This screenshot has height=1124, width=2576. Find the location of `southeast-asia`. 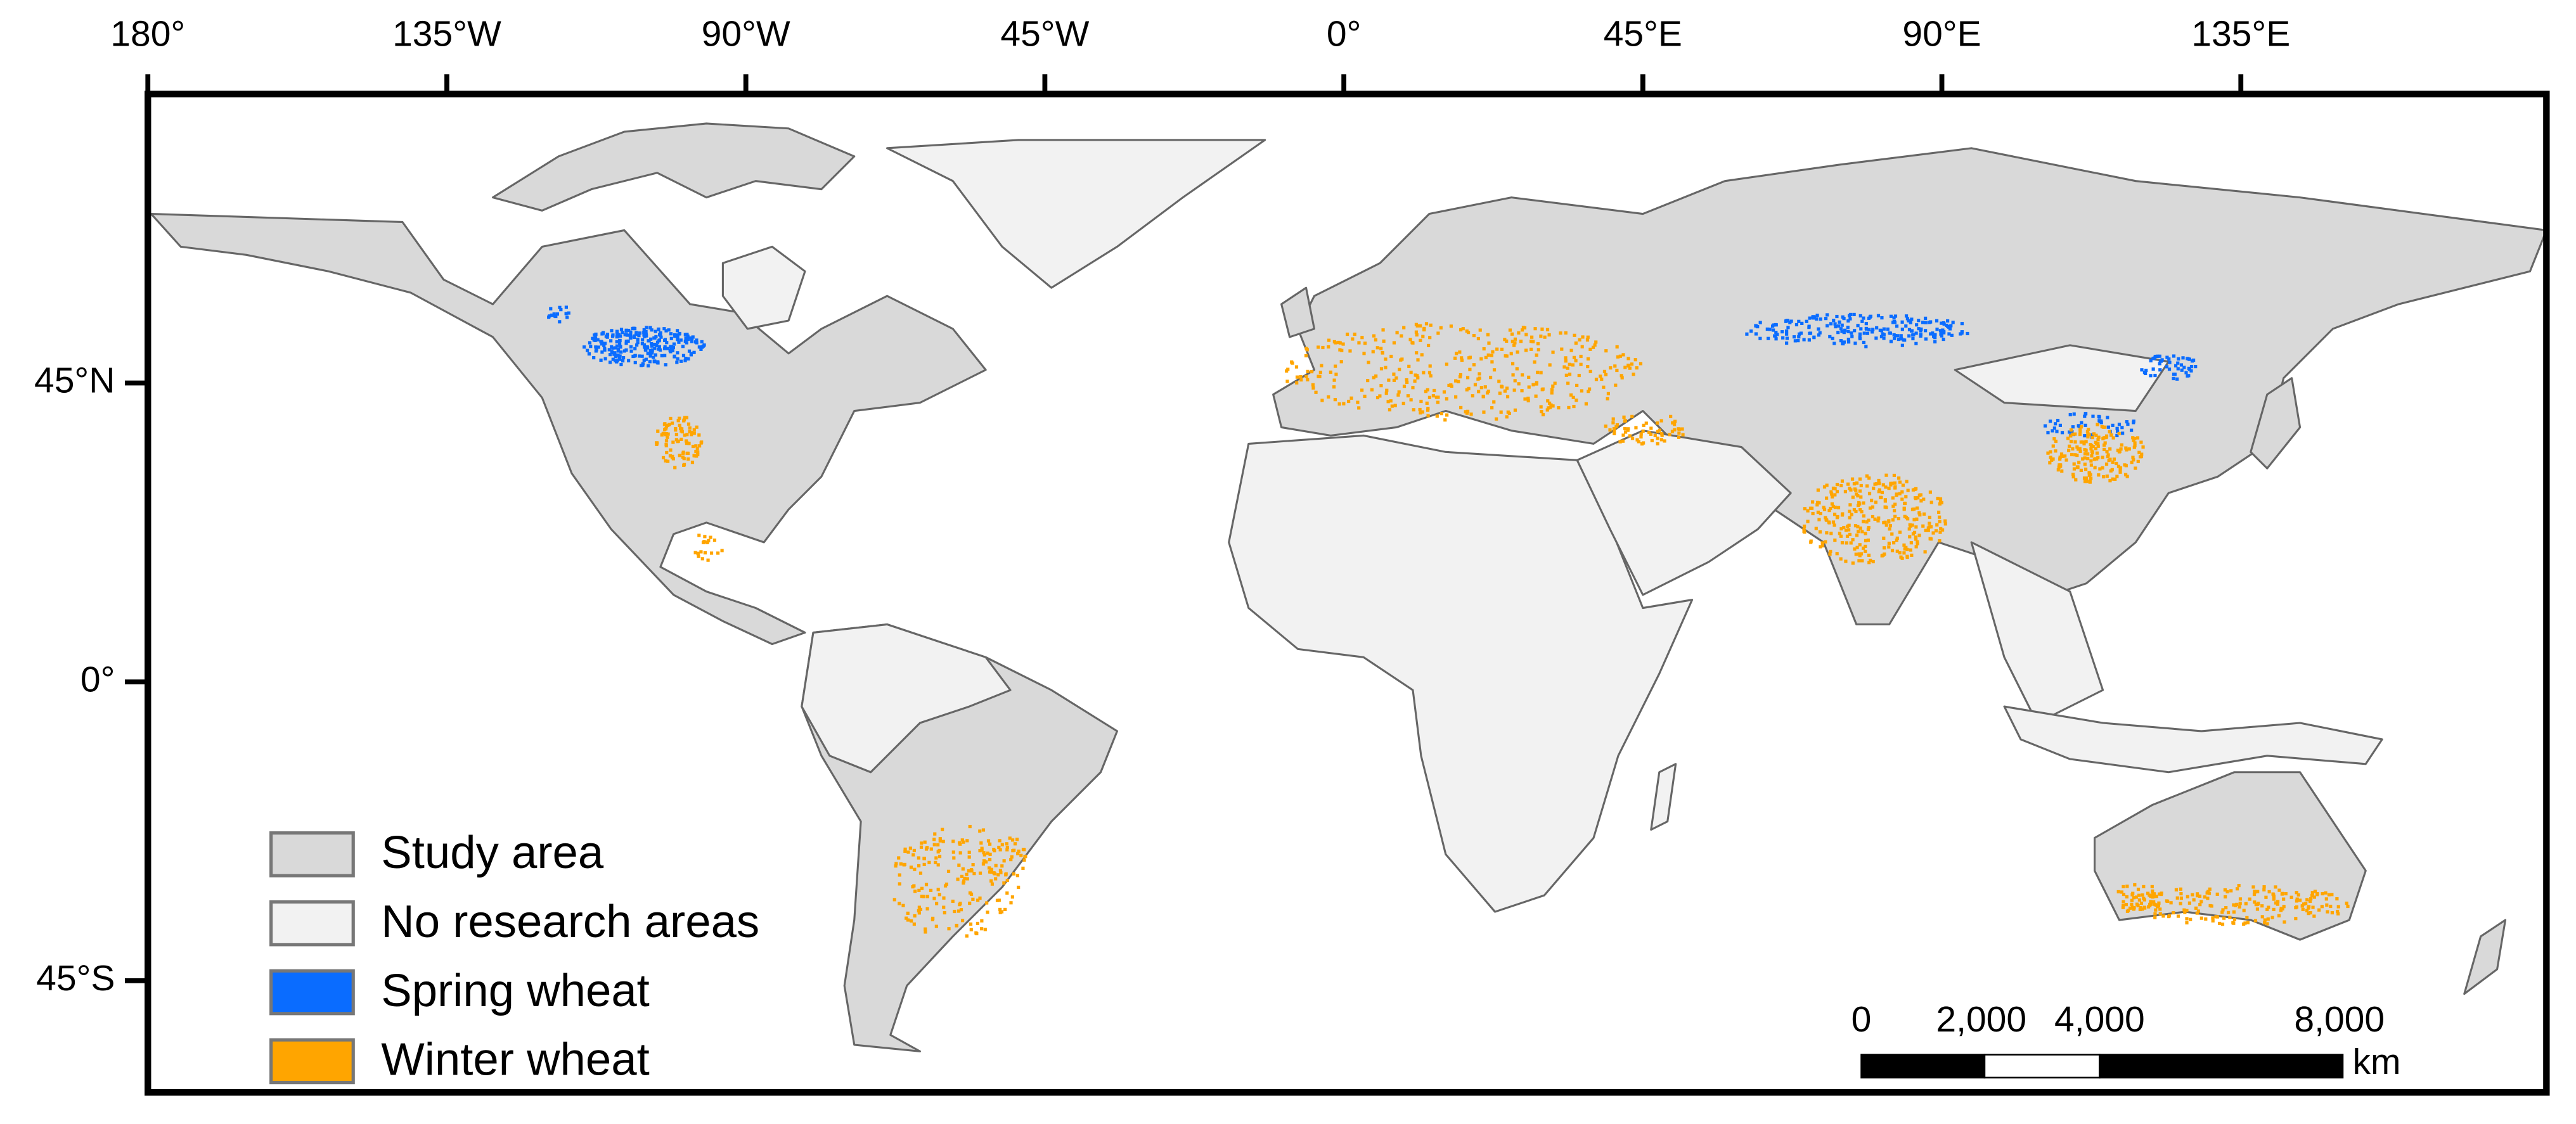

southeast-asia is located at coordinates (2037, 632).